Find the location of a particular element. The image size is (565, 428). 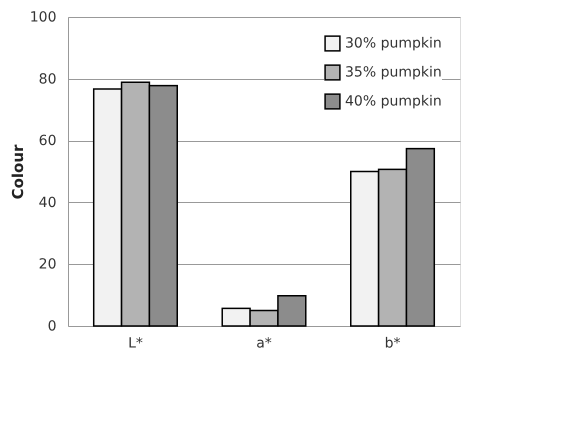

y-tick-label: 60 is located at coordinates (47, 141).